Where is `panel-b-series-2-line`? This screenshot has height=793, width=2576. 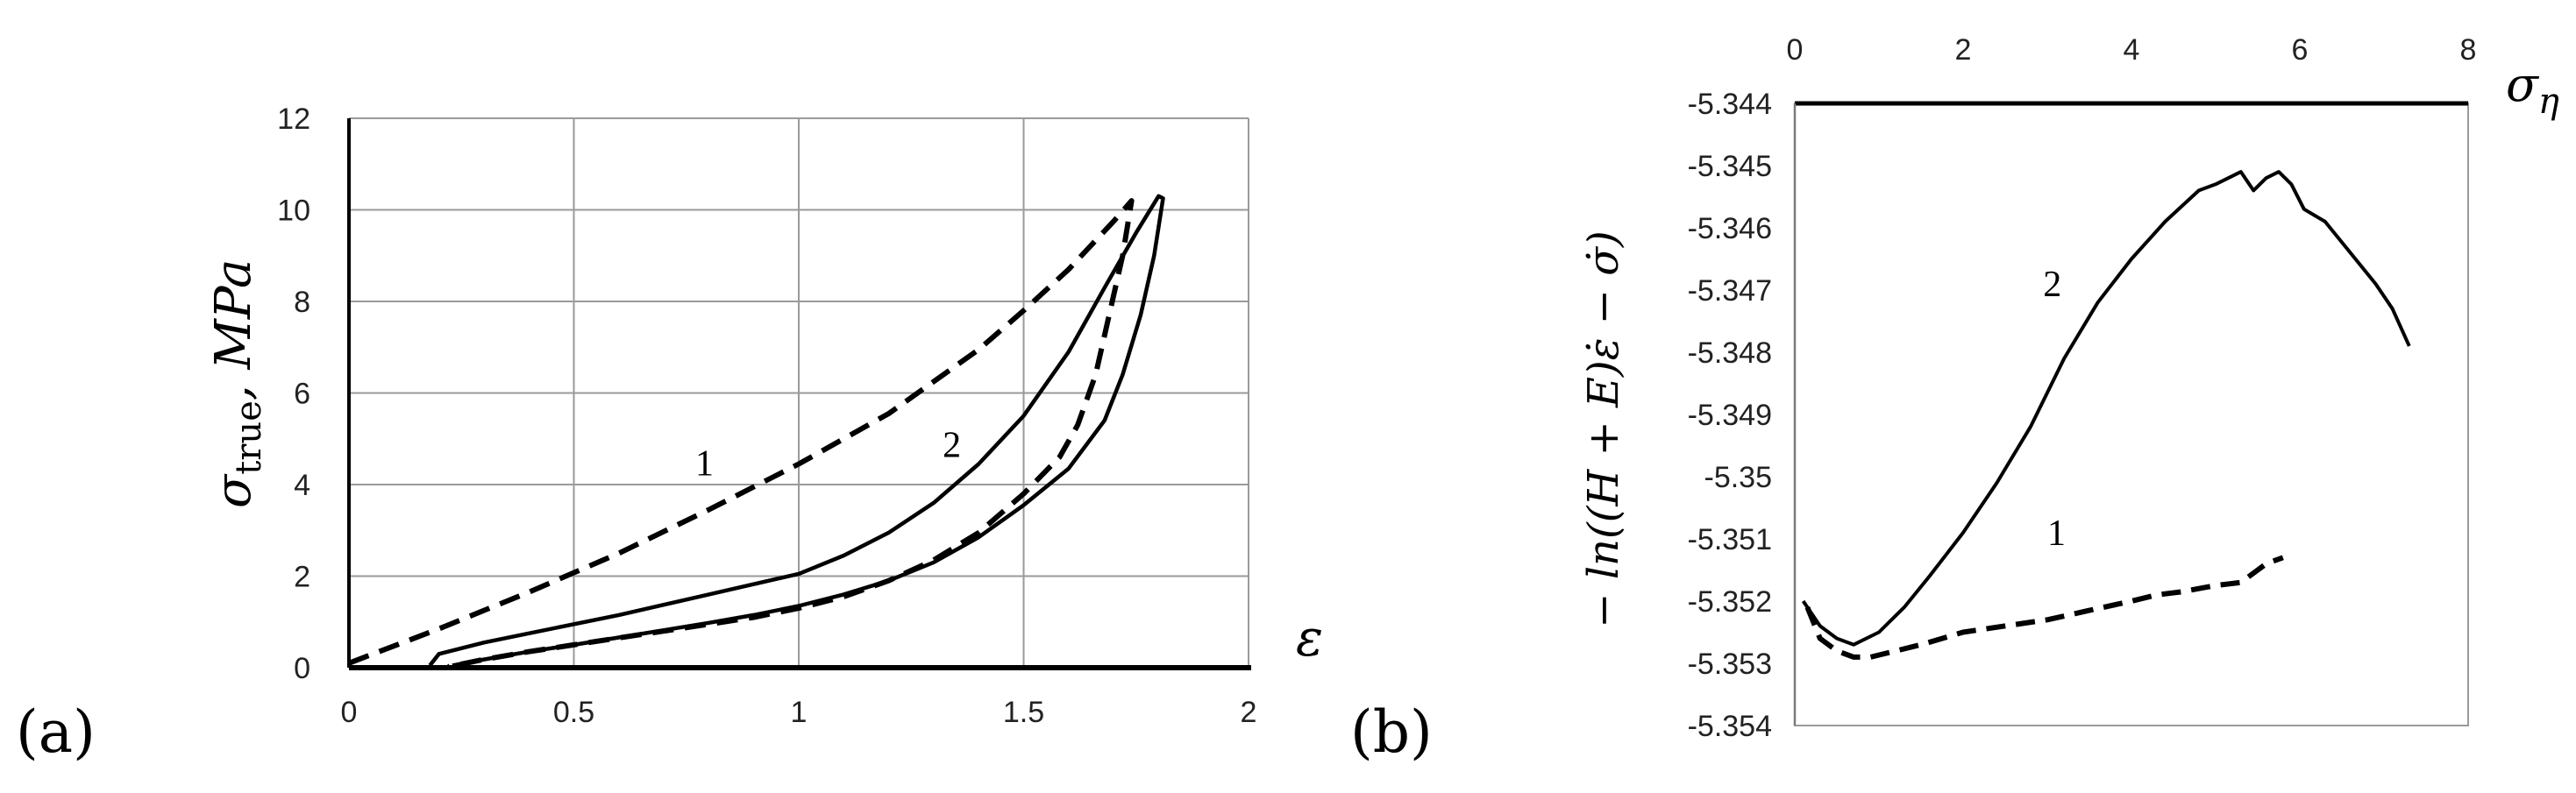
panel-b-series-2-line is located at coordinates (2106, 408).